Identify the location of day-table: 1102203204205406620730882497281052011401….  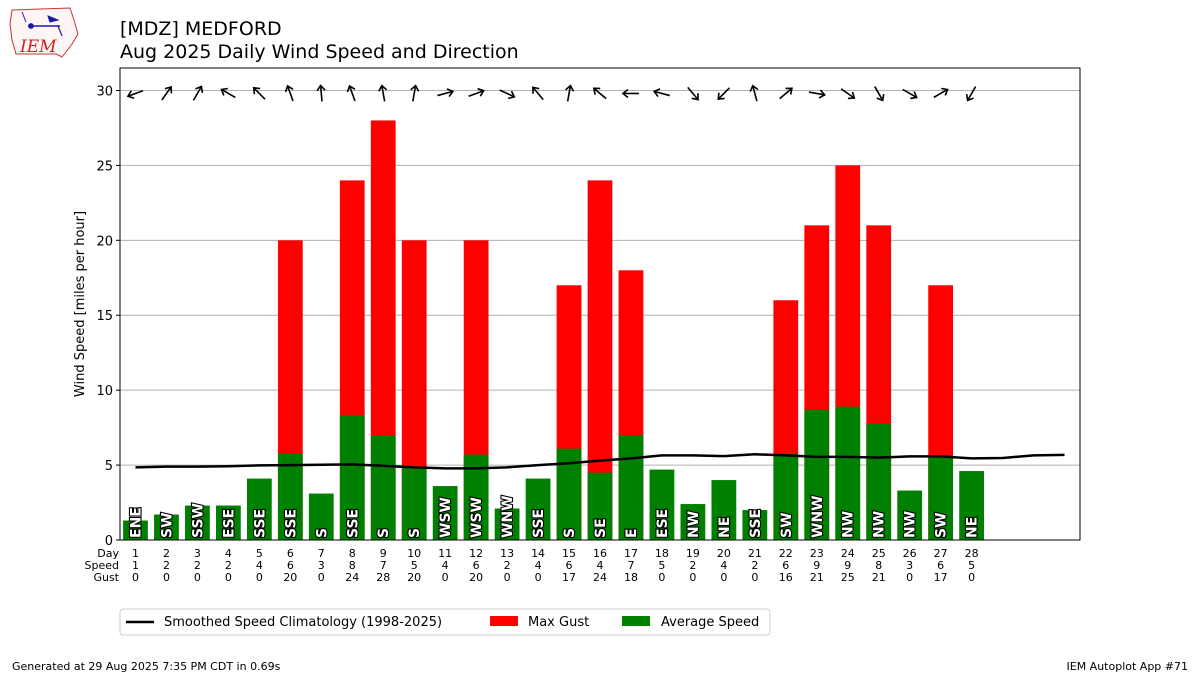
(555, 565).